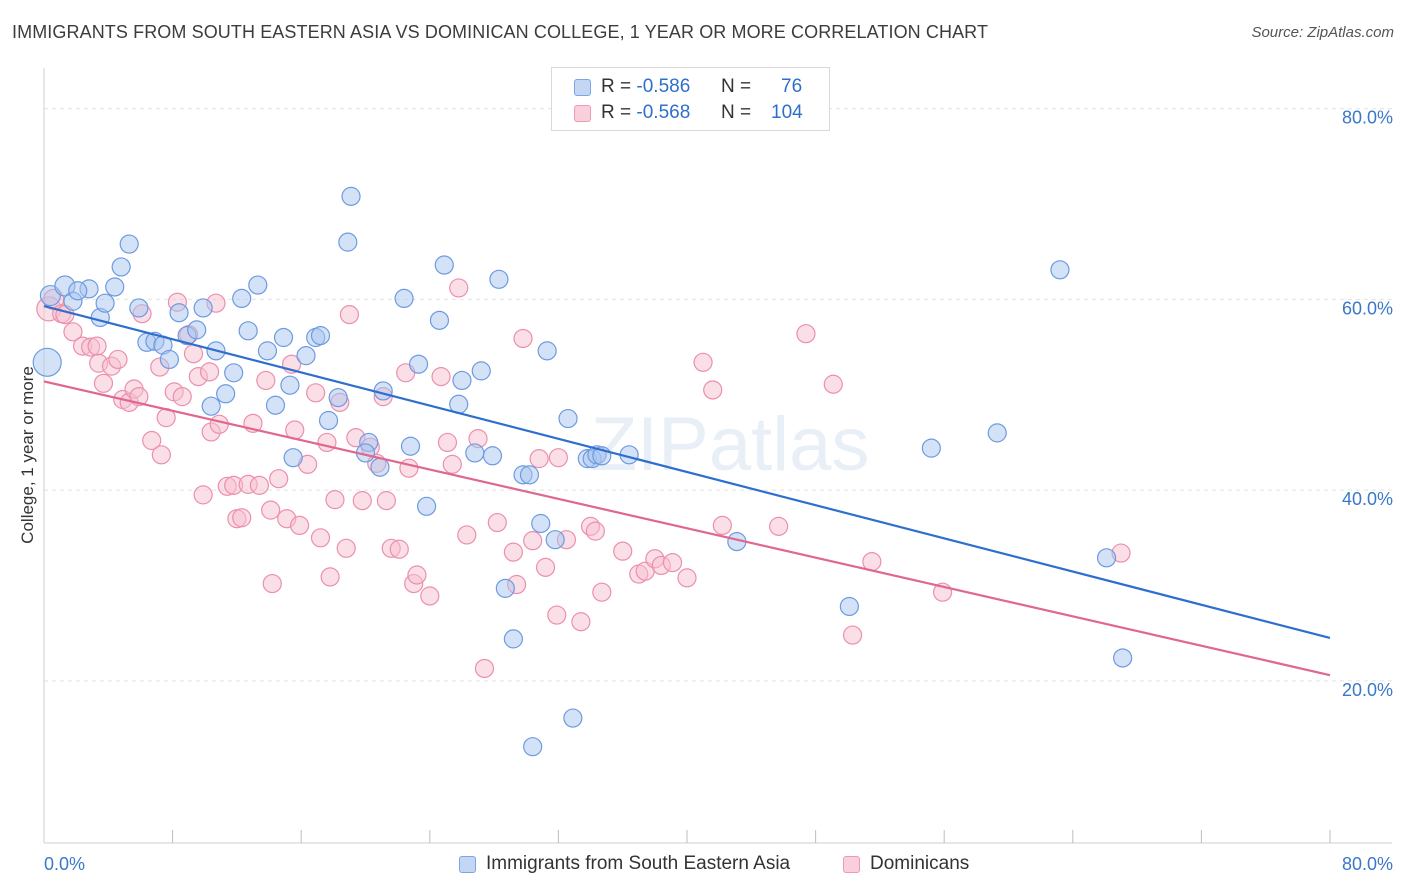 Image resolution: width=1406 pixels, height=892 pixels. Describe the element at coordinates (1367, 864) in the screenshot. I see `x-tick-label: 80.0%` at that location.